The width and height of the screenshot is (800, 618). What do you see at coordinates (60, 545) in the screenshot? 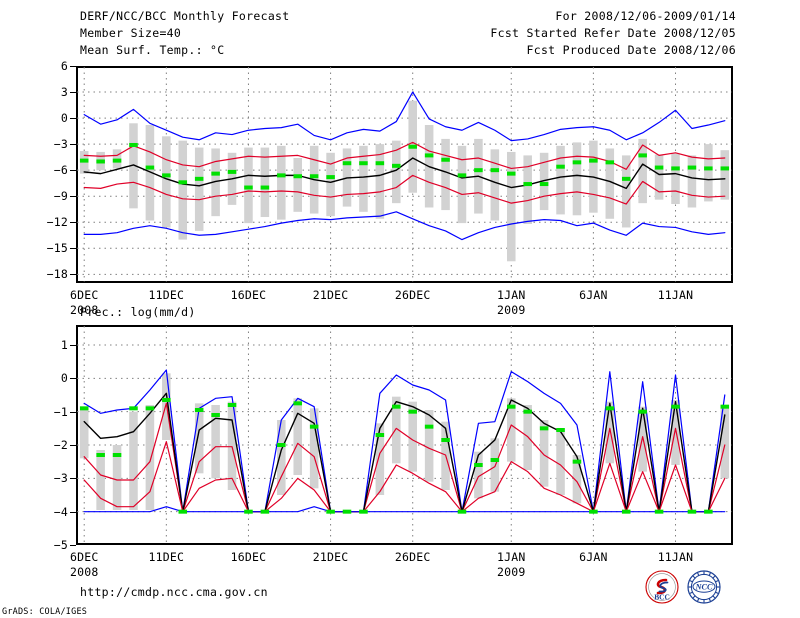
I see `y-axis-tick-label: −5` at bounding box center [60, 545].